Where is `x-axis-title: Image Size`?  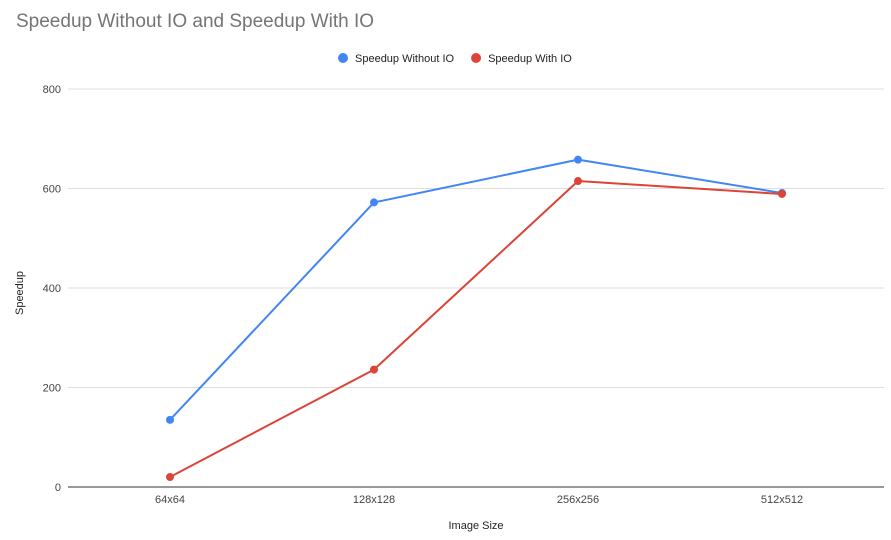
x-axis-title: Image Size is located at coordinates (475, 526).